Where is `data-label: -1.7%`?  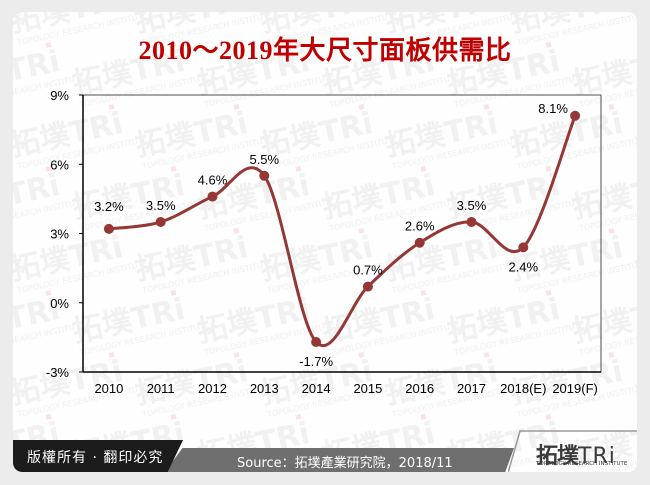 data-label: -1.7% is located at coordinates (316, 361).